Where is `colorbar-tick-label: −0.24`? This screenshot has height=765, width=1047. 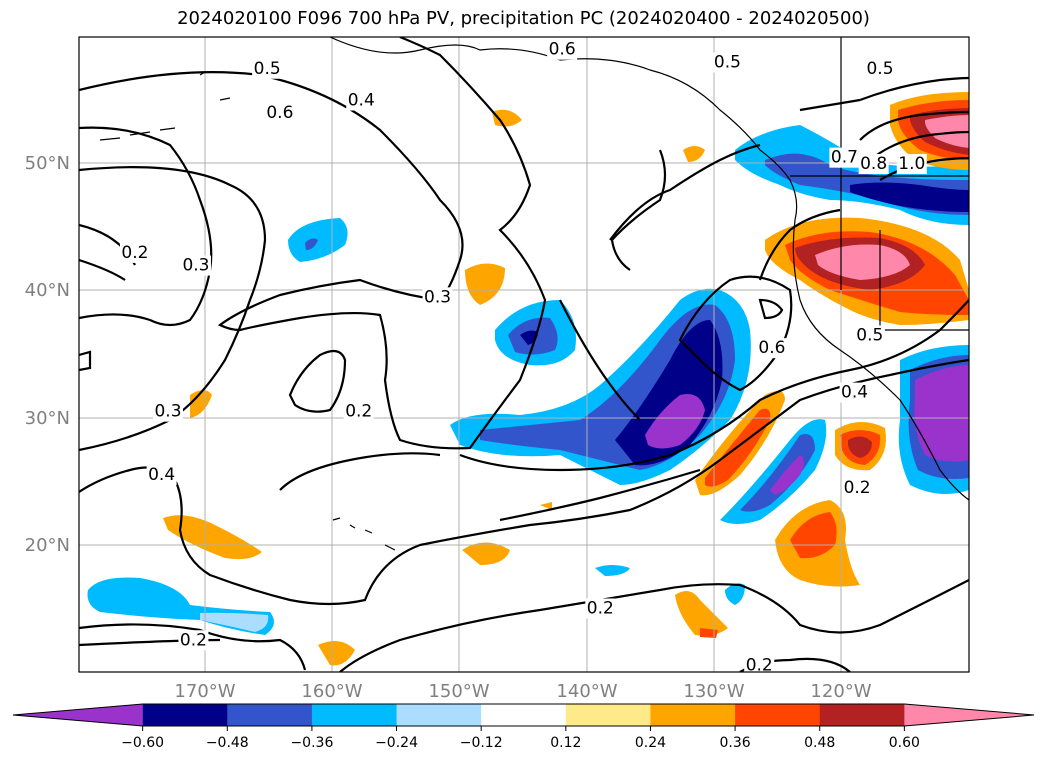
colorbar-tick-label: −0.24 is located at coordinates (396, 743).